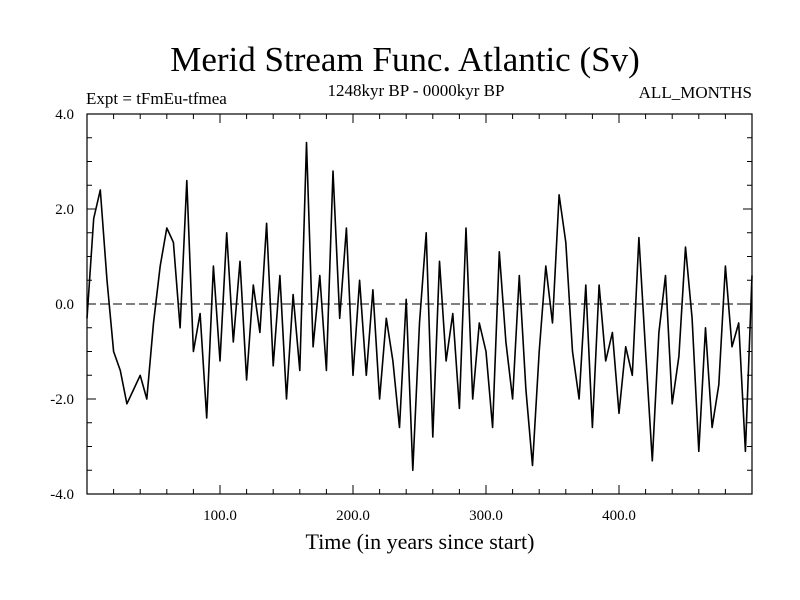 This screenshot has height=600, width=800. Describe the element at coordinates (353, 516) in the screenshot. I see `x-tick-label: 200.0` at that location.